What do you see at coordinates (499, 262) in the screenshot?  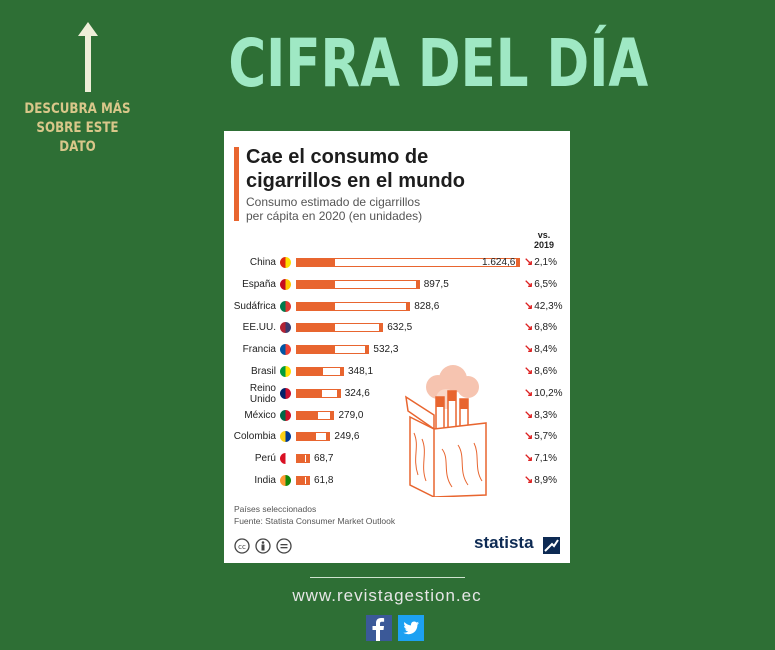 I see `value-label: 1.624,6` at bounding box center [499, 262].